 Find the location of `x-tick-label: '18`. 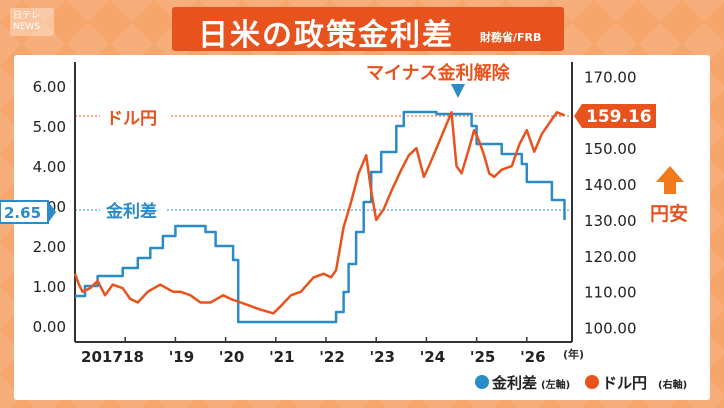

x-tick-label: '18 is located at coordinates (130, 357).